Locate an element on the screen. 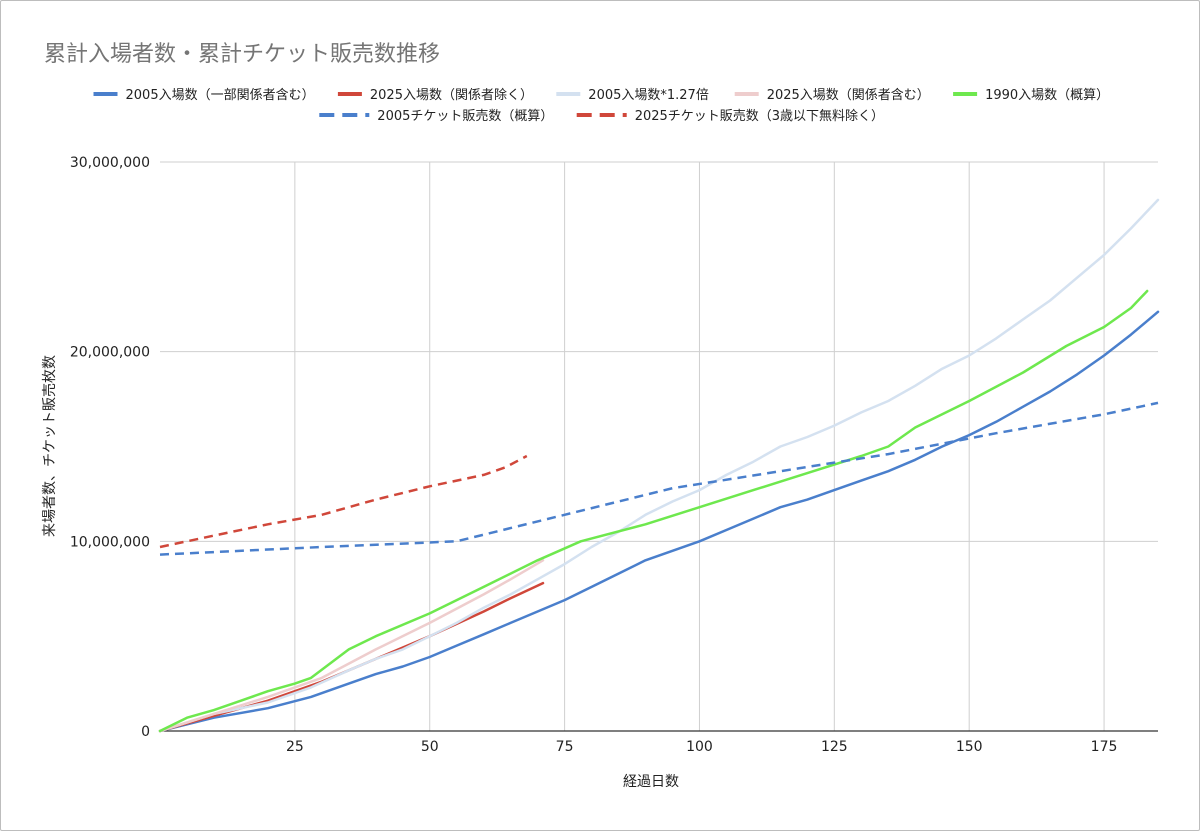  legend-item-2: 2025入場数（関係者除く） is located at coordinates (435, 95).